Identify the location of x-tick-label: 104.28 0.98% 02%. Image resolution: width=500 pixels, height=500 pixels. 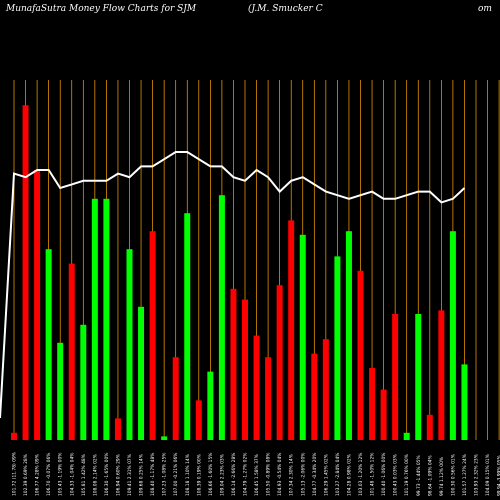
(350, 475).